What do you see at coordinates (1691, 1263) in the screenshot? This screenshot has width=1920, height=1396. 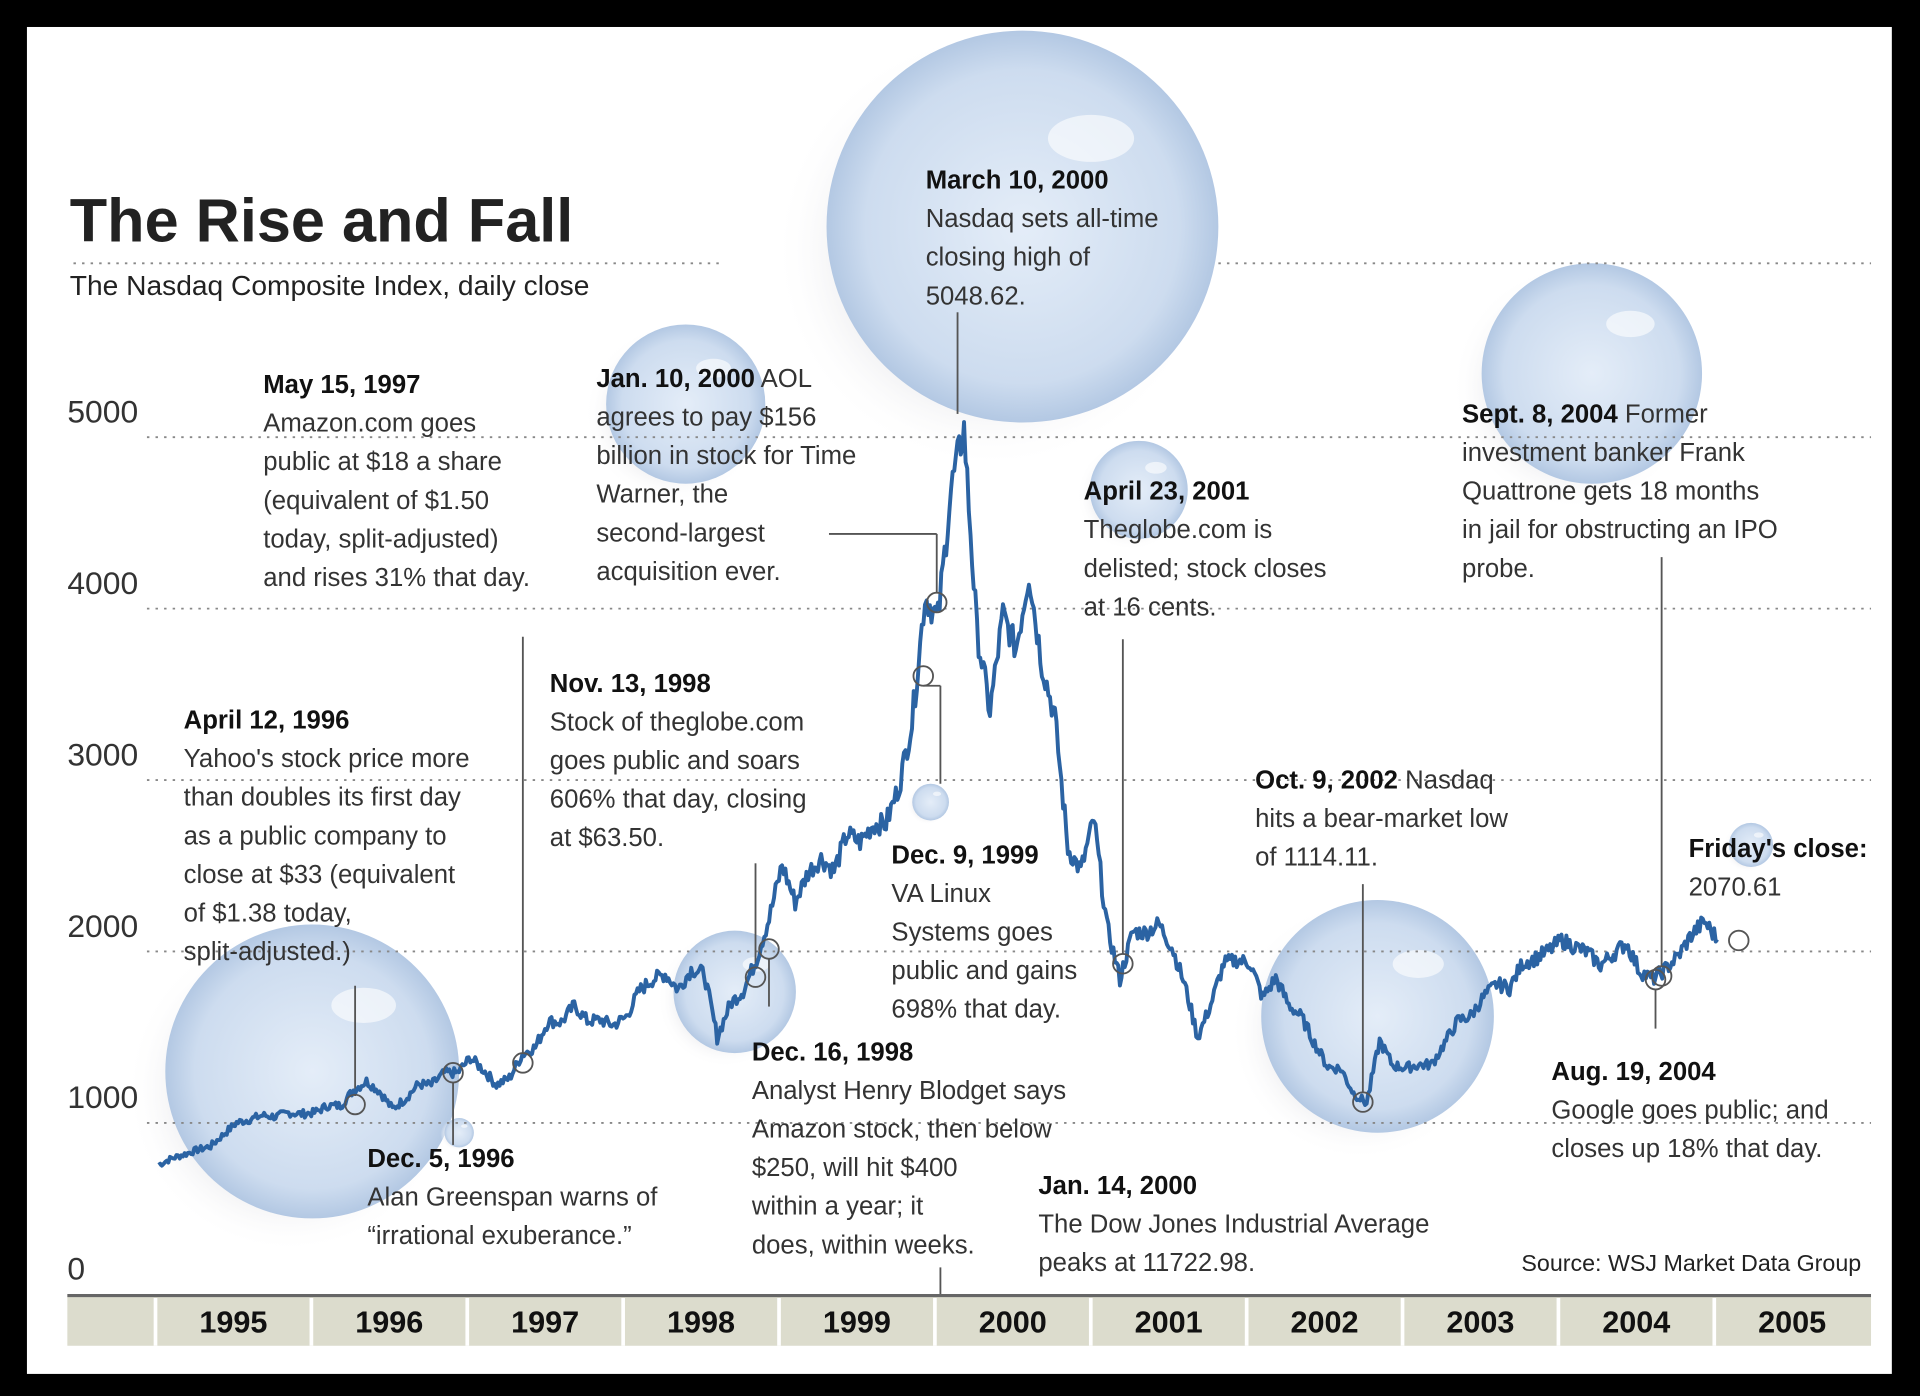 I see `source-note: Source: WSJ Market Data Group` at bounding box center [1691, 1263].